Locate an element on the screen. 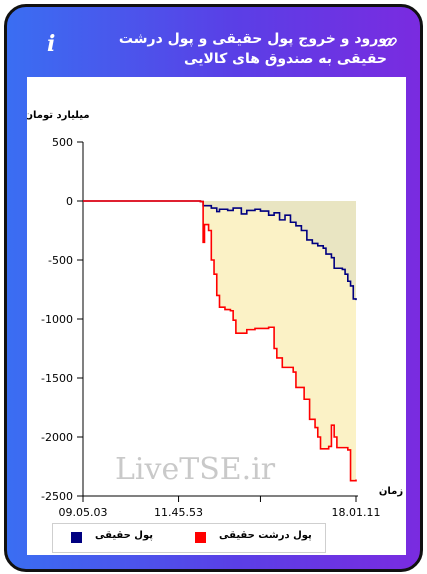 The width and height of the screenshot is (427, 574). legend-swatch-big-real-money is located at coordinates (200, 537).